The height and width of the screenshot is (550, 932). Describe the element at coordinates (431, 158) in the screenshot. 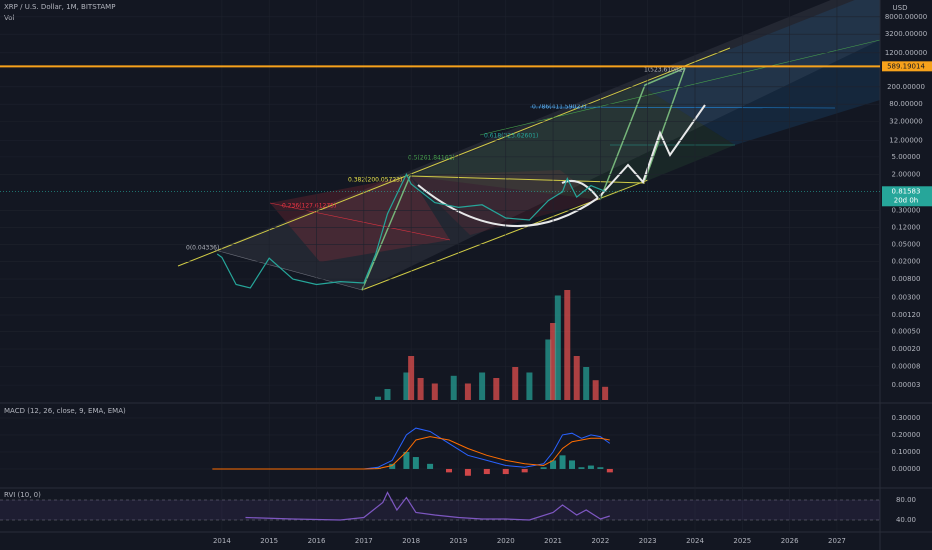

I see `fib-label: 0.5(261.84162)` at that location.